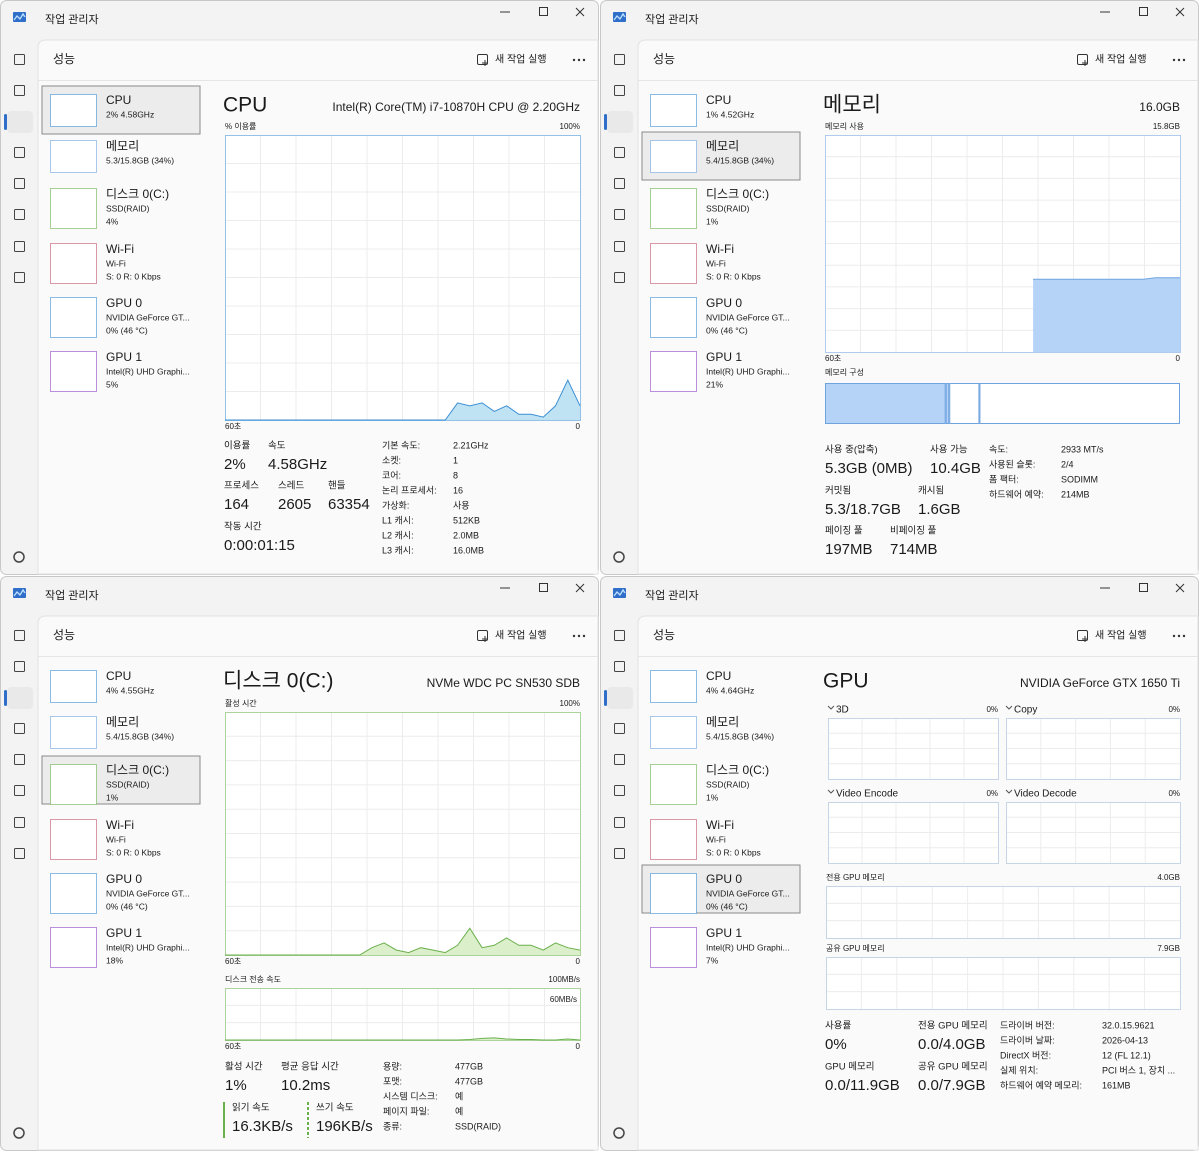 The image size is (1200, 1152). Describe the element at coordinates (1174, 709) in the screenshot. I see `graph-max-label: 0%` at that location.